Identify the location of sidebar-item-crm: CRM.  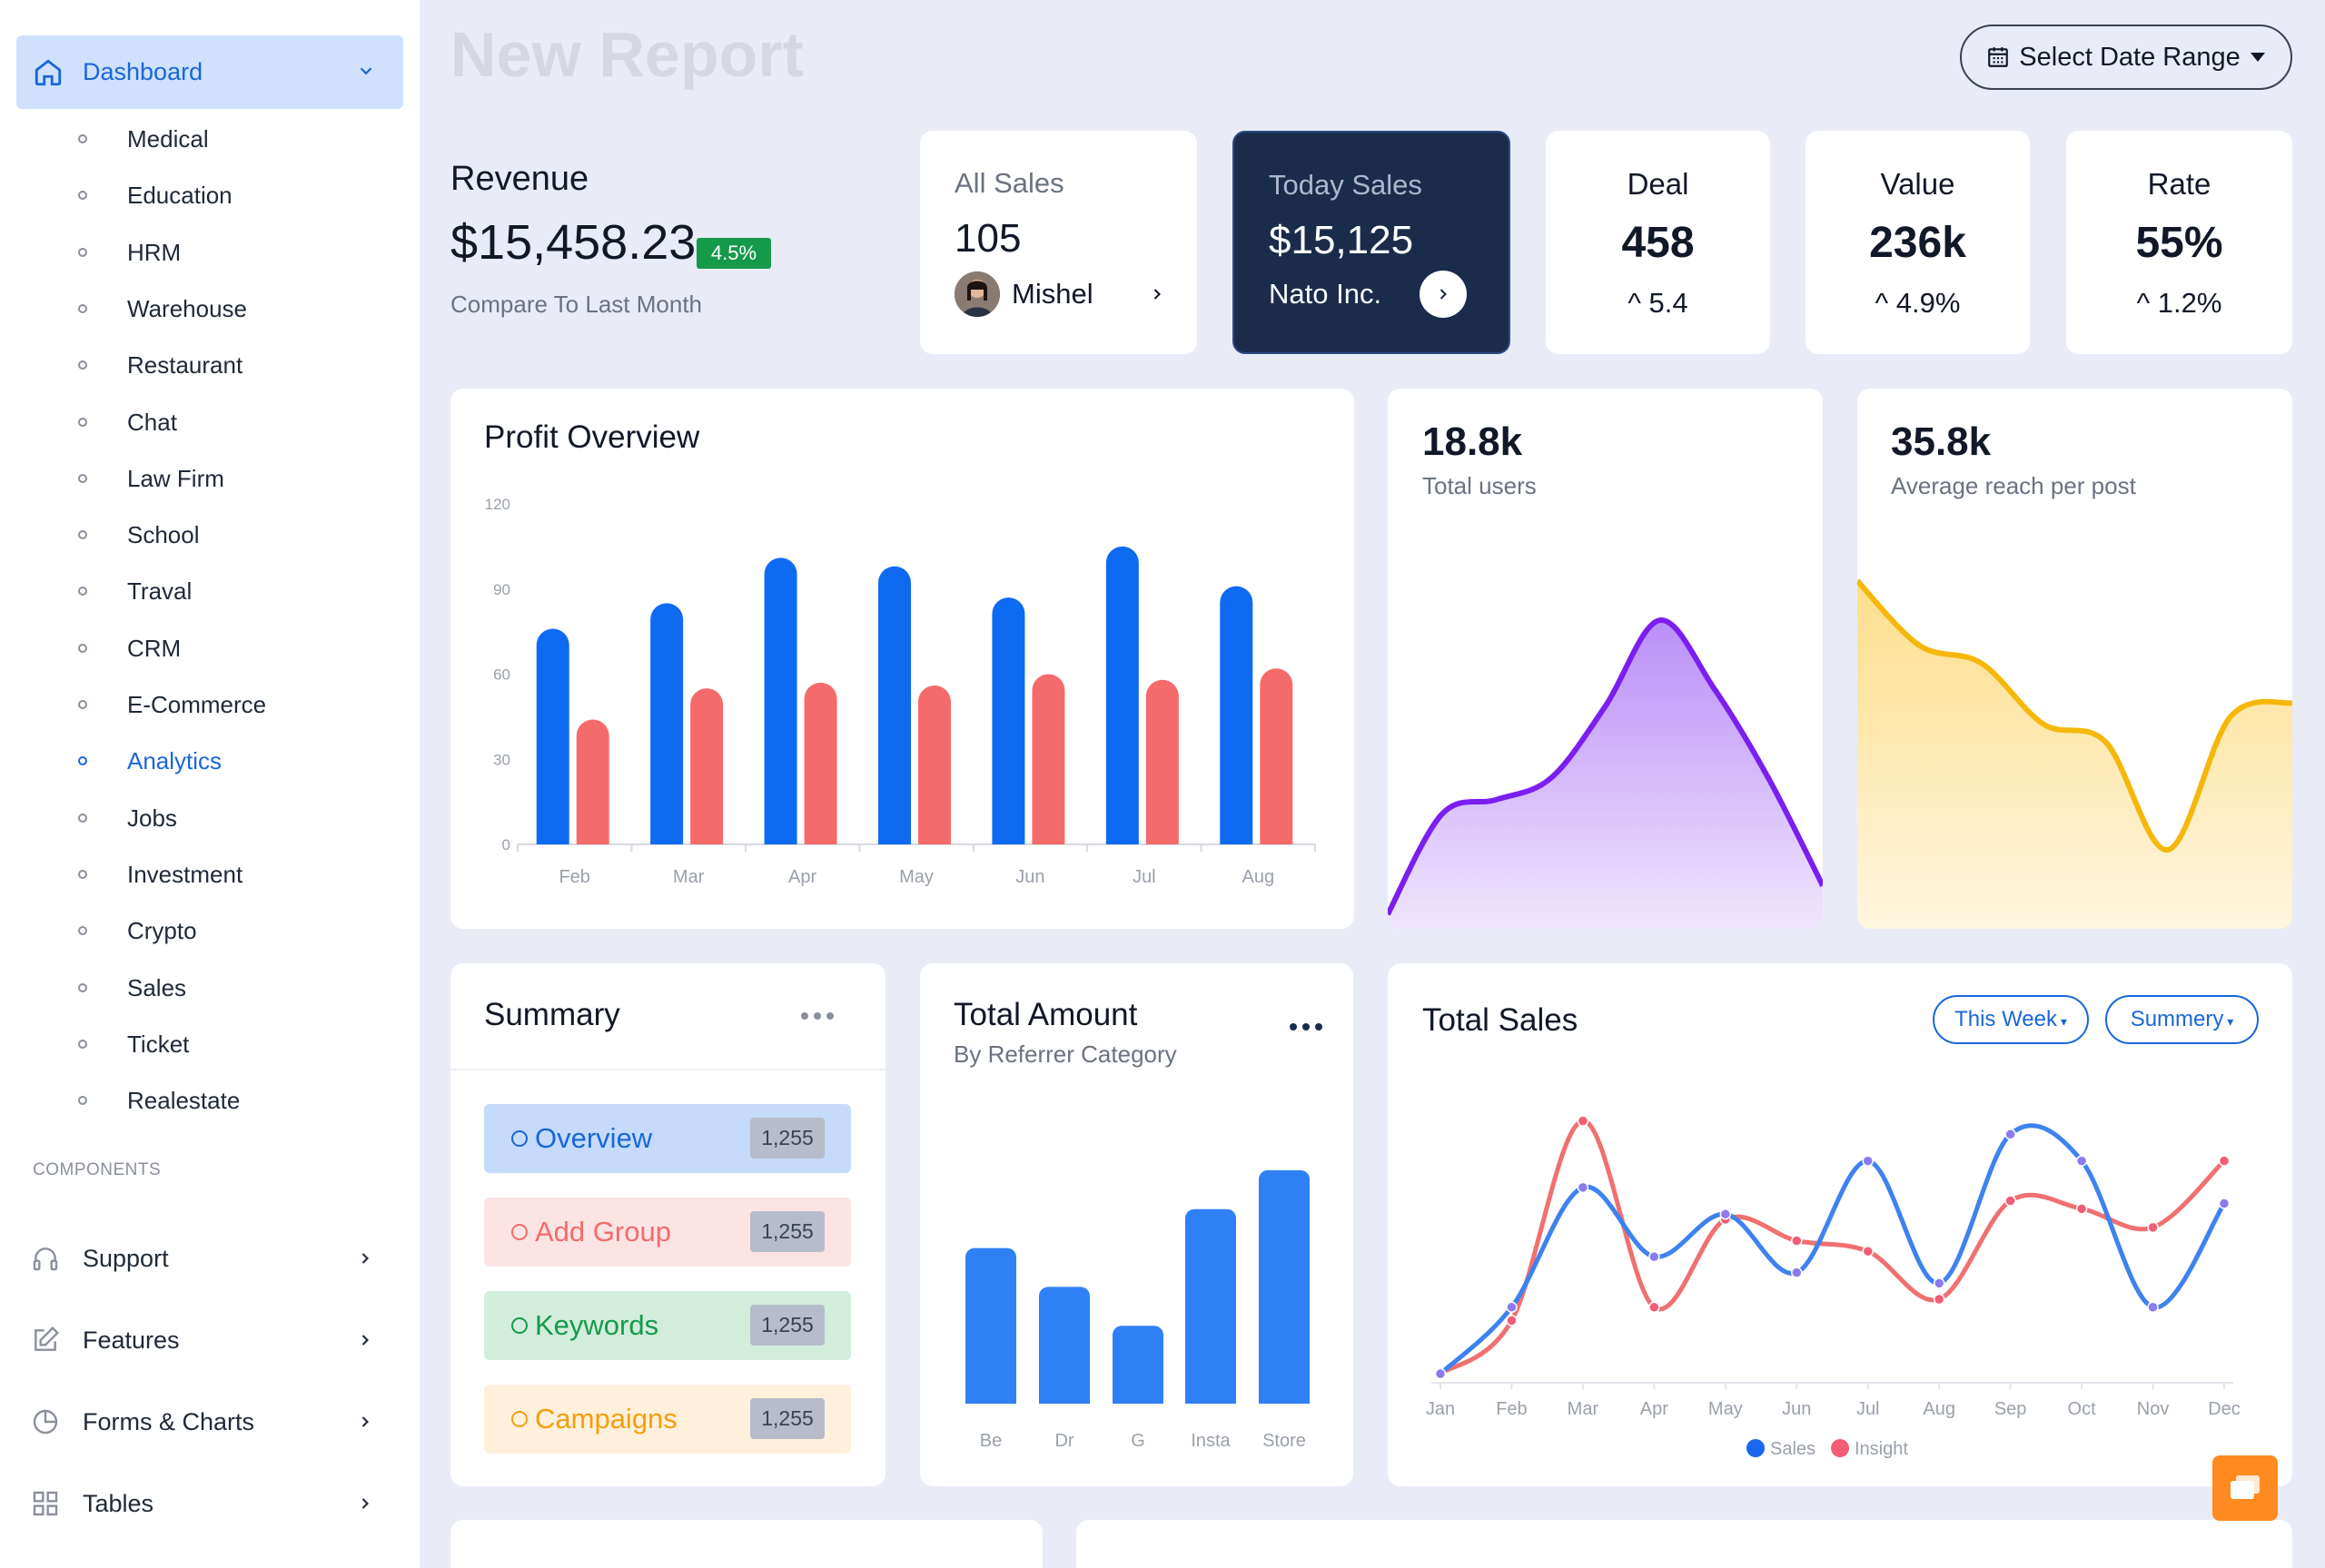
(210, 648).